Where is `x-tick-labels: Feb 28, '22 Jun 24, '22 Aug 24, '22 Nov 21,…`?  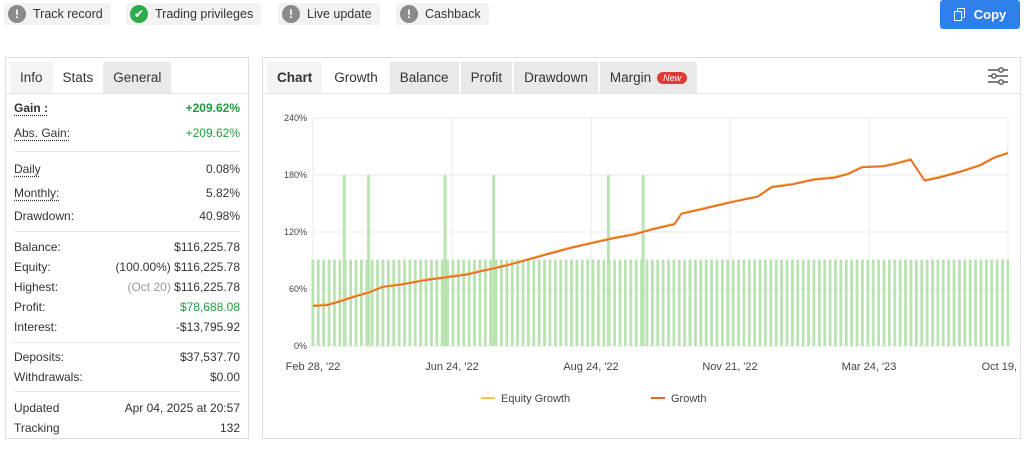
x-tick-labels: Feb 28, '22 Jun 24, '22 Aug 24, '22 Nov 21,… is located at coordinates (653, 367).